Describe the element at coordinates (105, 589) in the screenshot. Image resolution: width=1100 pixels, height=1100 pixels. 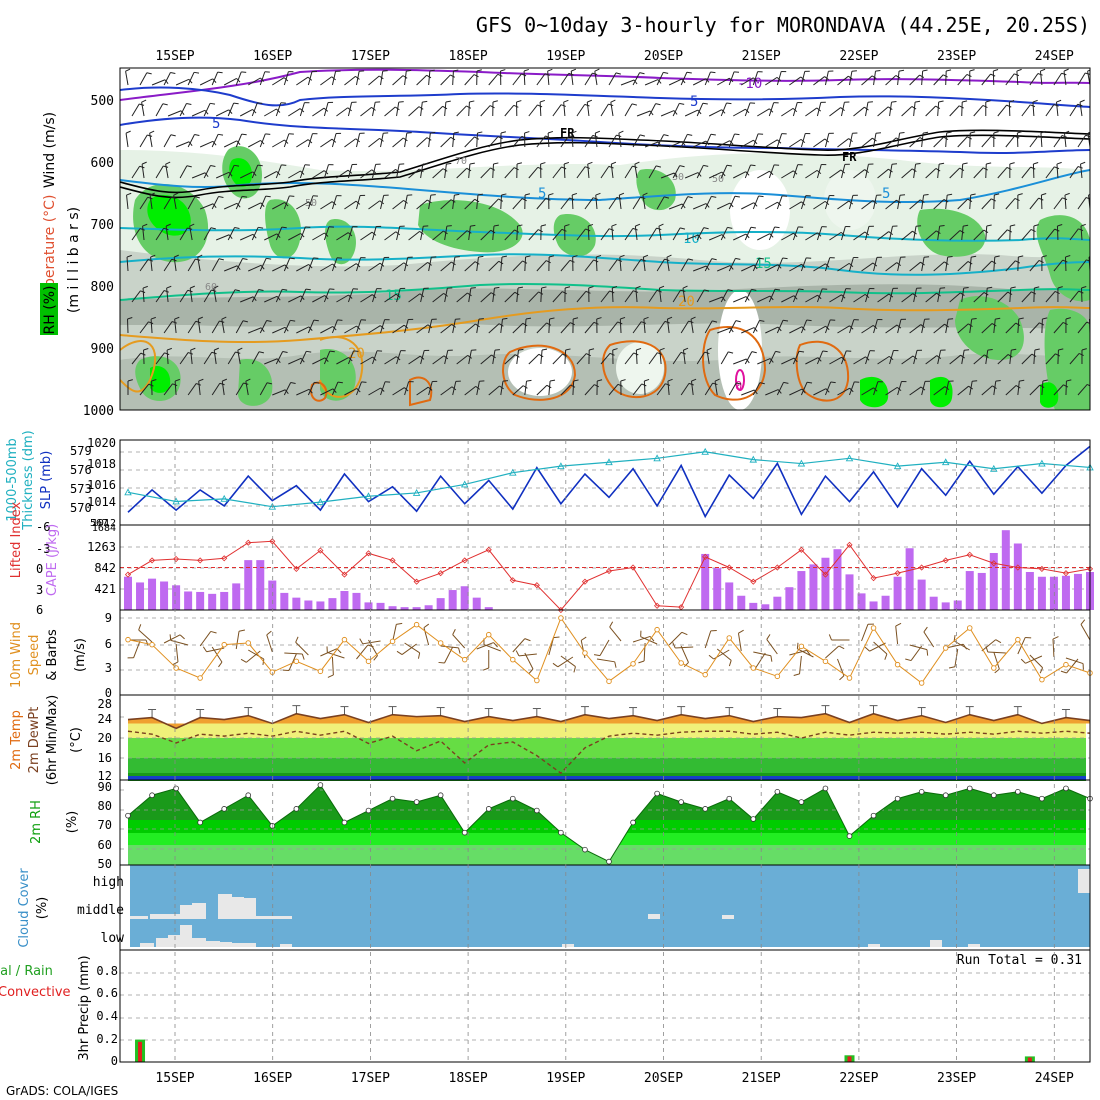
I see `cape-tick-421: 421` at that location.